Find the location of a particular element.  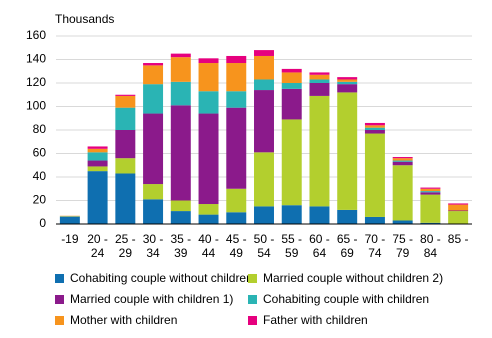

legend-item: Married couple without children 2) is located at coordinates (345, 278).